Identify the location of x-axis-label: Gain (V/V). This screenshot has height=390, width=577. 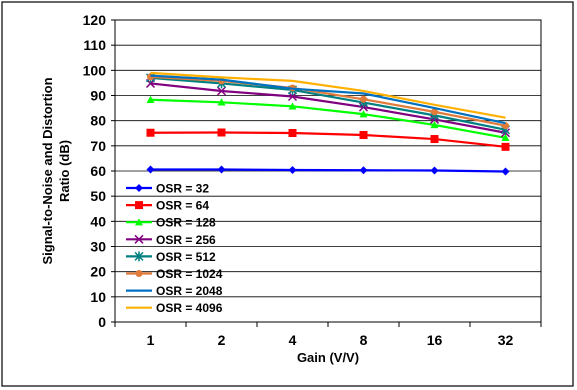
(328, 357).